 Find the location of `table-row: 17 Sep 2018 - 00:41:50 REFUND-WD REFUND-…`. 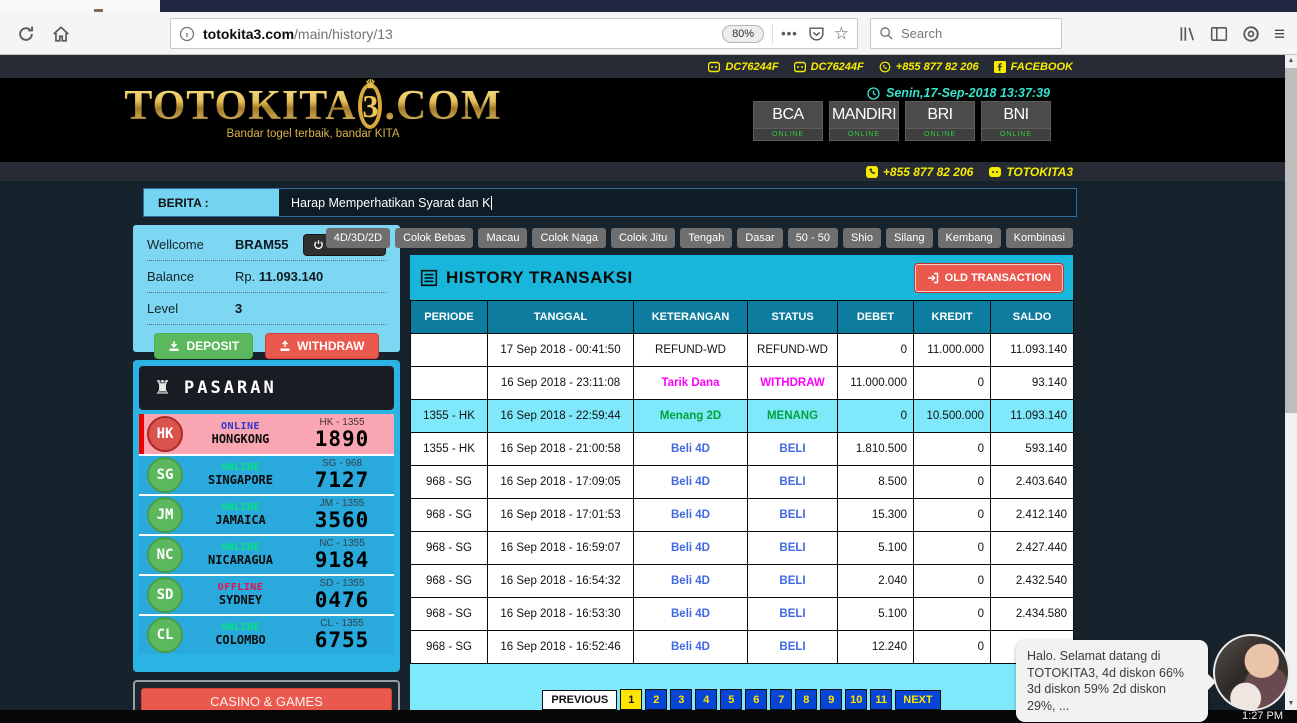

table-row: 17 Sep 2018 - 00:41:50 REFUND-WD REFUND-… is located at coordinates (742, 350).